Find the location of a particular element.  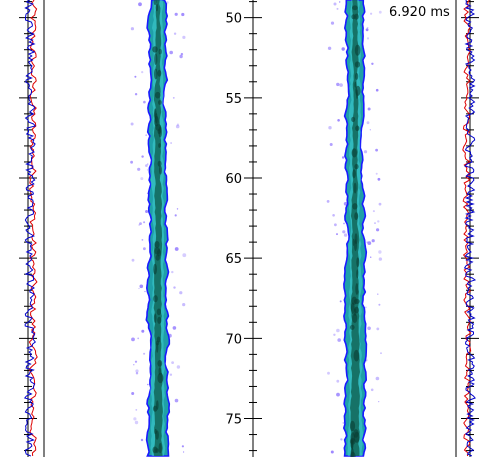

left-profile-panel is located at coordinates (32, 228).